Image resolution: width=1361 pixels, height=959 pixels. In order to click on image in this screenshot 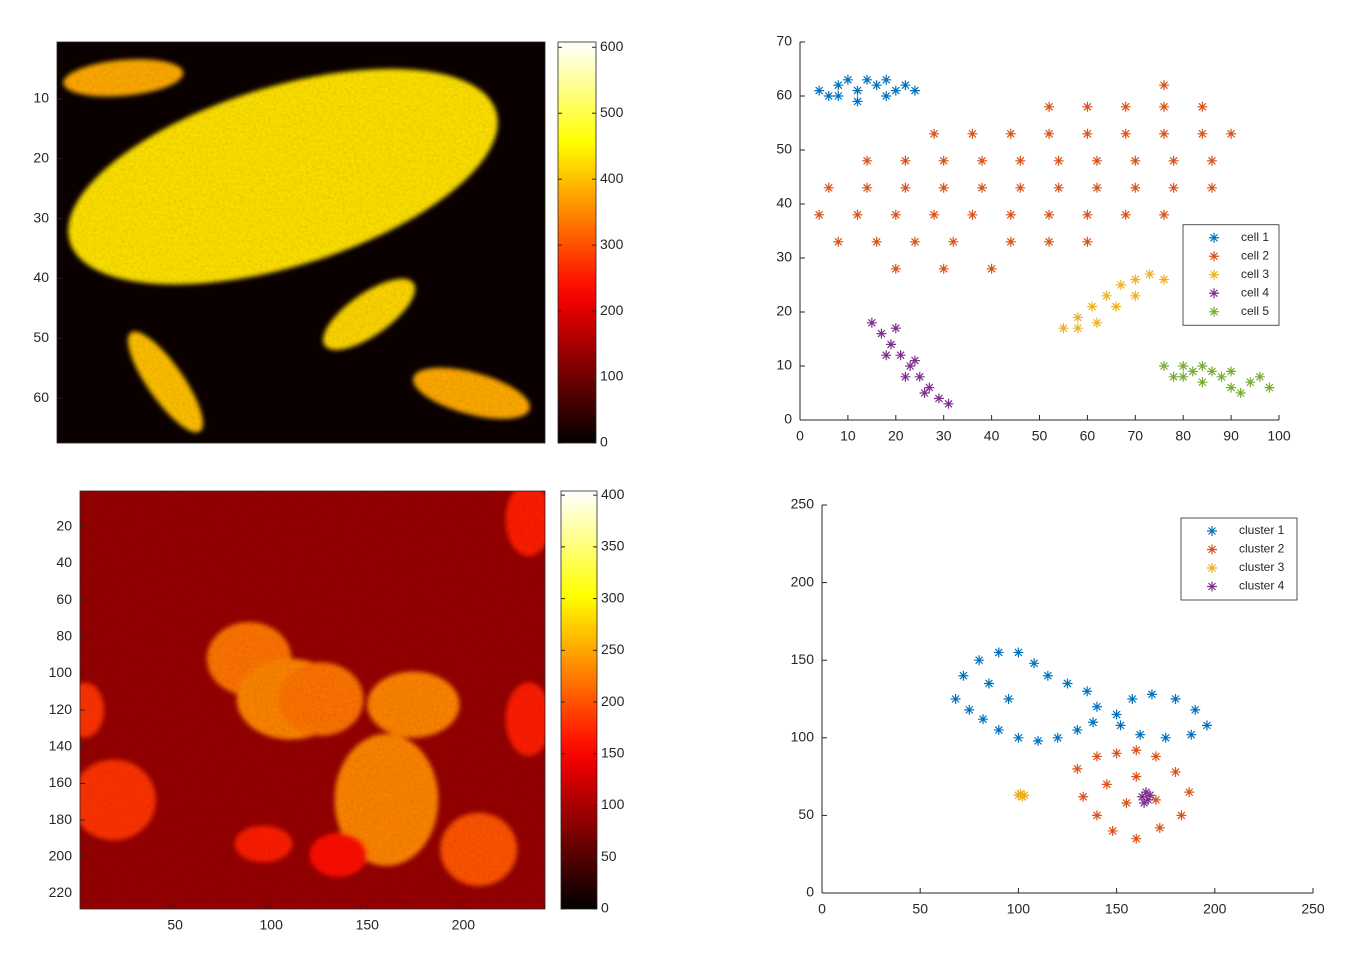, I will do `click(312, 700)`.